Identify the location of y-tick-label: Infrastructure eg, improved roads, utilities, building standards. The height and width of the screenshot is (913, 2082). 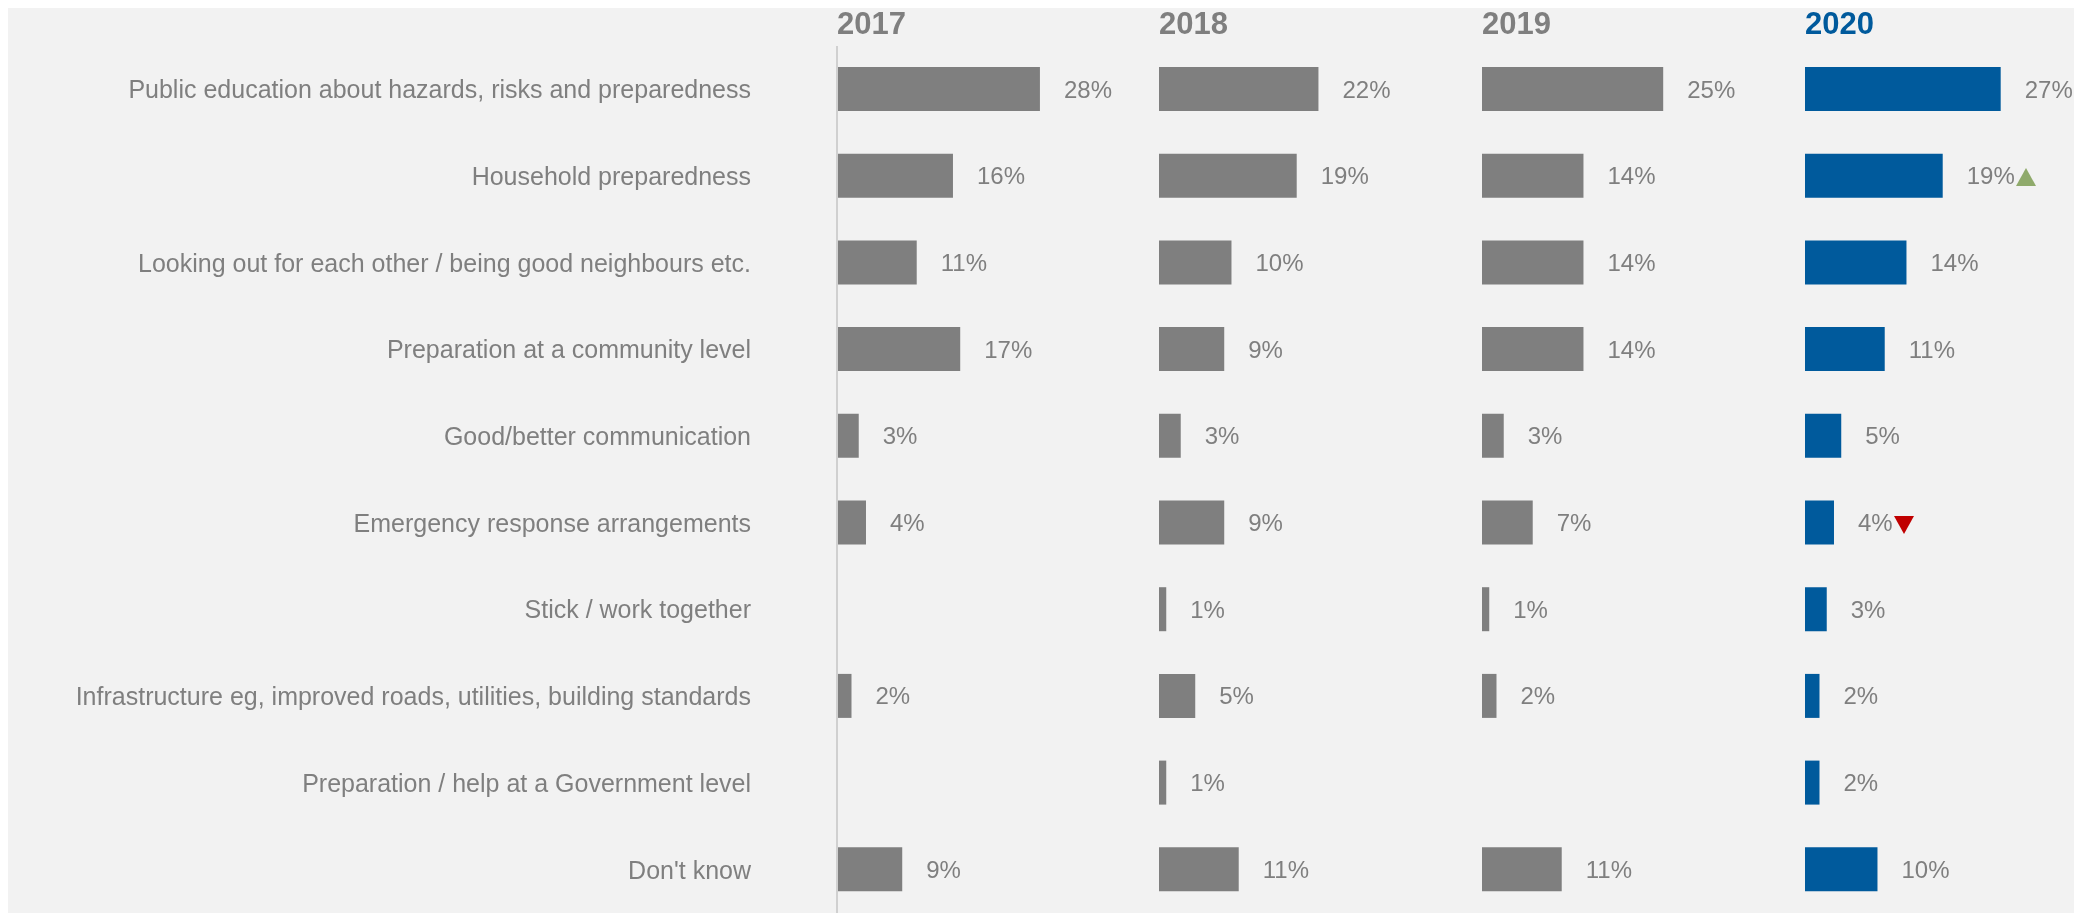
(413, 696).